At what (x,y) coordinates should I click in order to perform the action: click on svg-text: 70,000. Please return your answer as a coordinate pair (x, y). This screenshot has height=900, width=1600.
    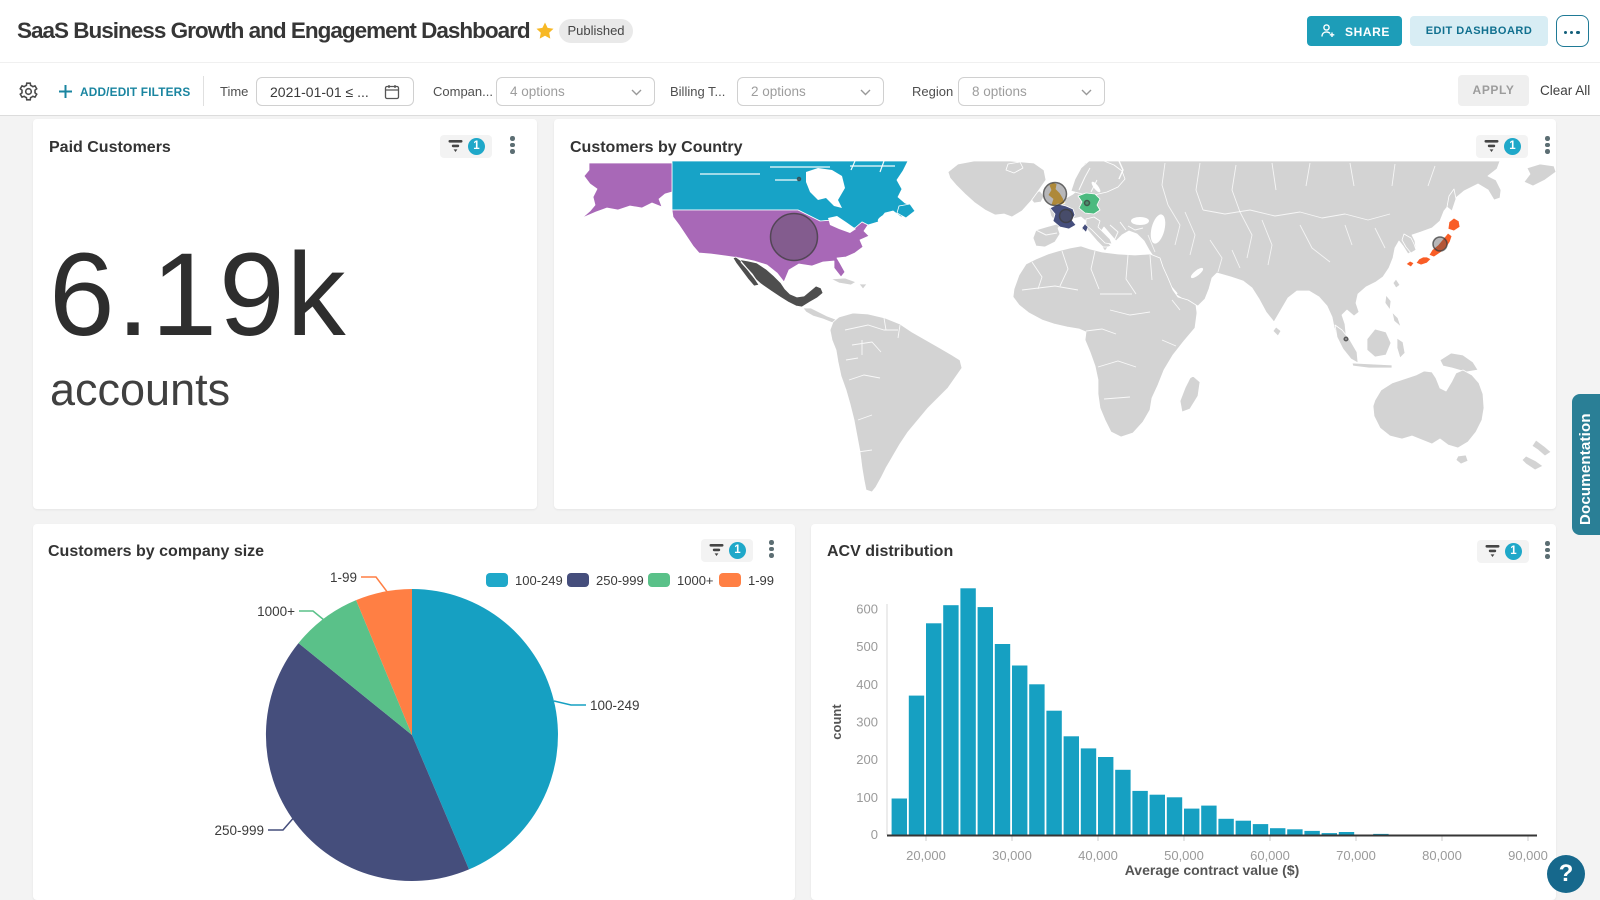
    Looking at the image, I should click on (1356, 855).